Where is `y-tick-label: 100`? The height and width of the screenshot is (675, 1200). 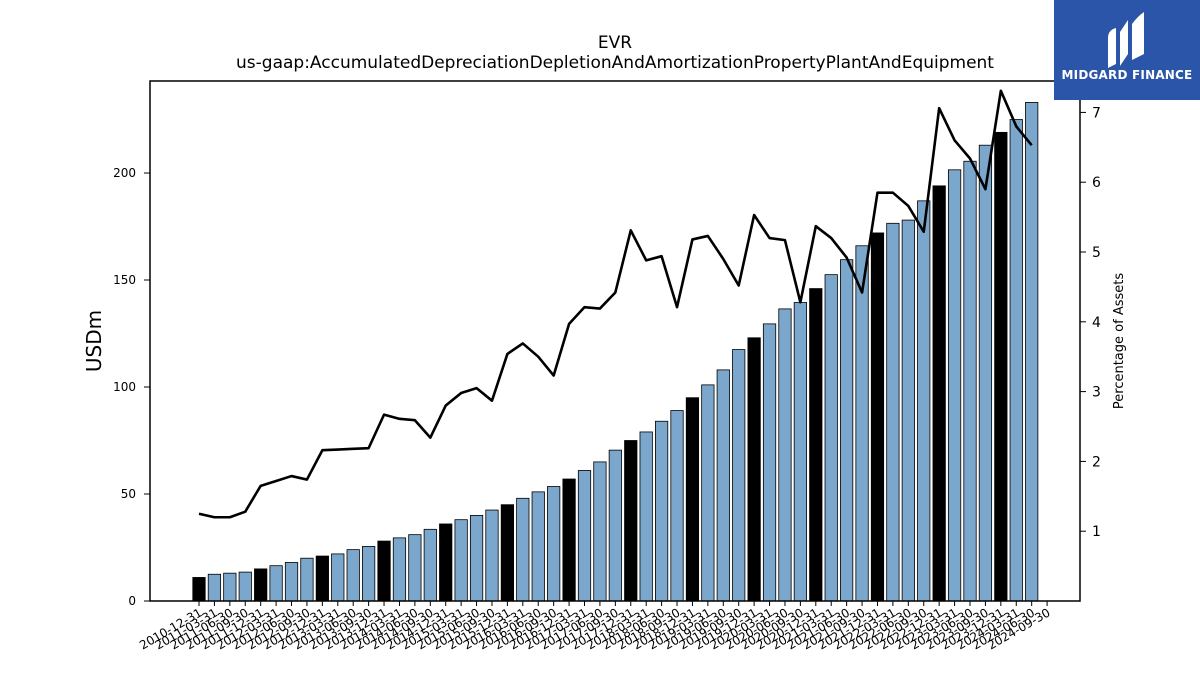
y-tick-label: 100 is located at coordinates (124, 387).